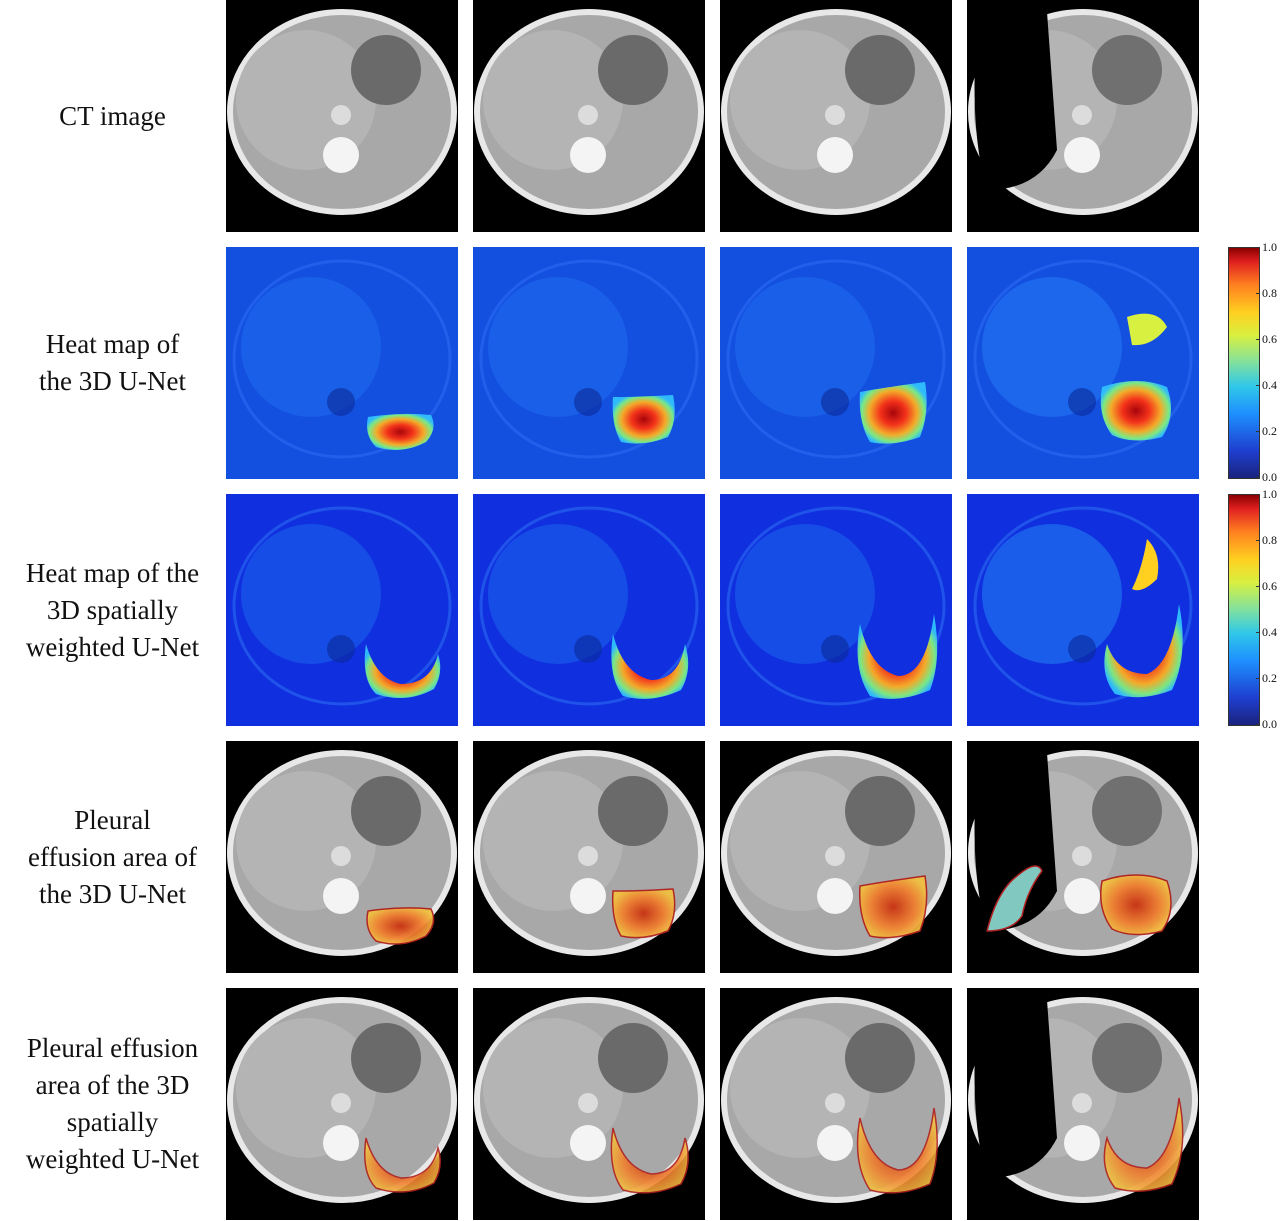 This screenshot has height=1221, width=1280. I want to click on label-line: effusion area of, so click(112, 856).